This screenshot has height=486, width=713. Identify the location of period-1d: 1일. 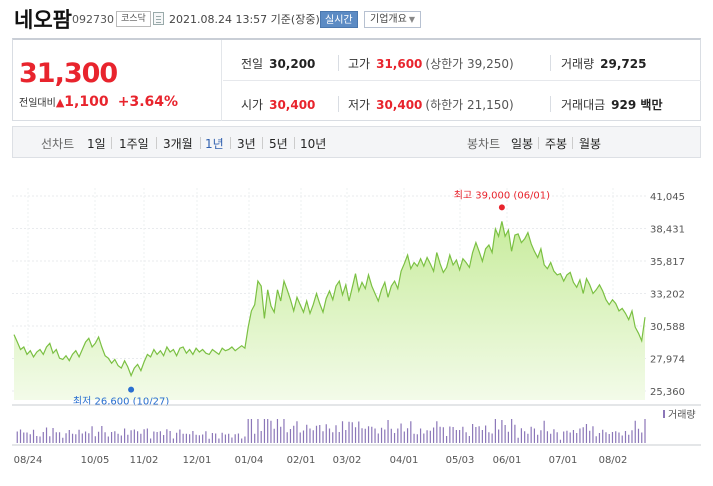
(96, 144).